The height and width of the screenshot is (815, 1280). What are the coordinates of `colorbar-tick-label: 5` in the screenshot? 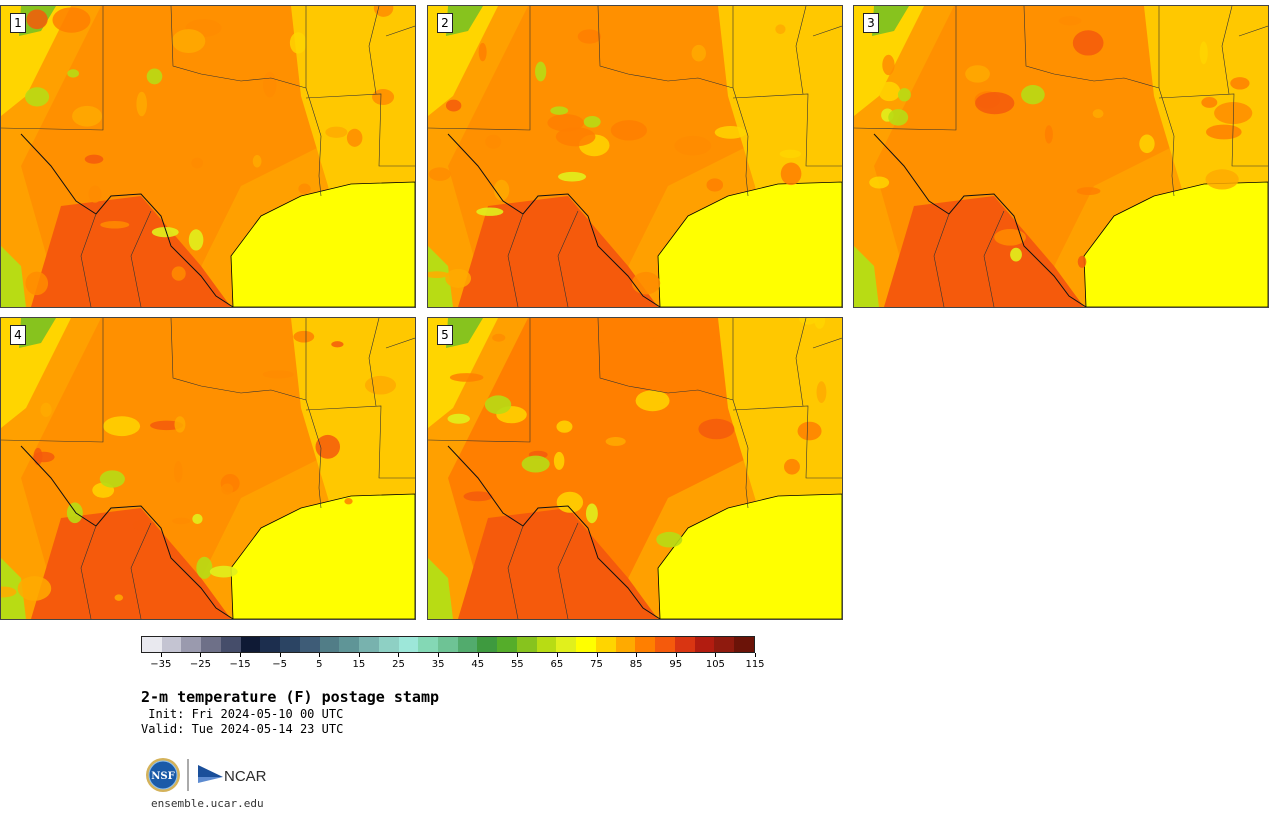 It's located at (319, 664).